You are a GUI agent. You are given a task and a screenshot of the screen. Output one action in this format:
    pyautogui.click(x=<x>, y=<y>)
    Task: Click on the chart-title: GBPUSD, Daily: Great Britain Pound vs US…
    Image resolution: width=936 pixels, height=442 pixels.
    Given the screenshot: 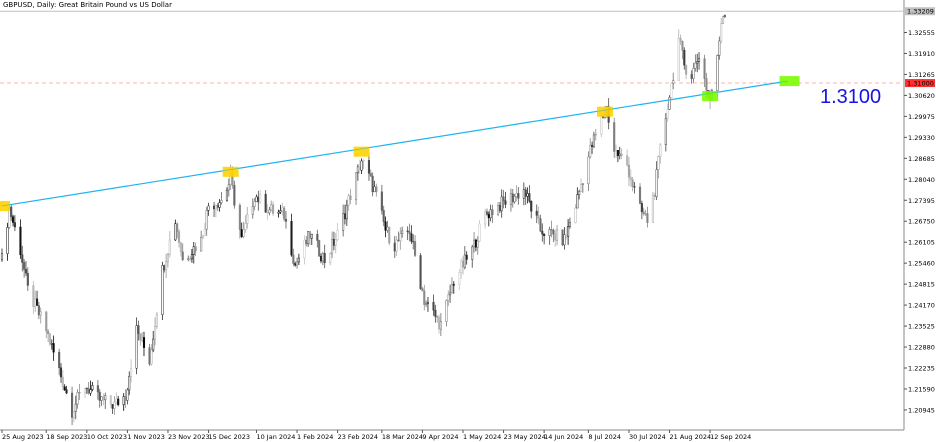 What is the action you would take?
    pyautogui.click(x=87, y=5)
    